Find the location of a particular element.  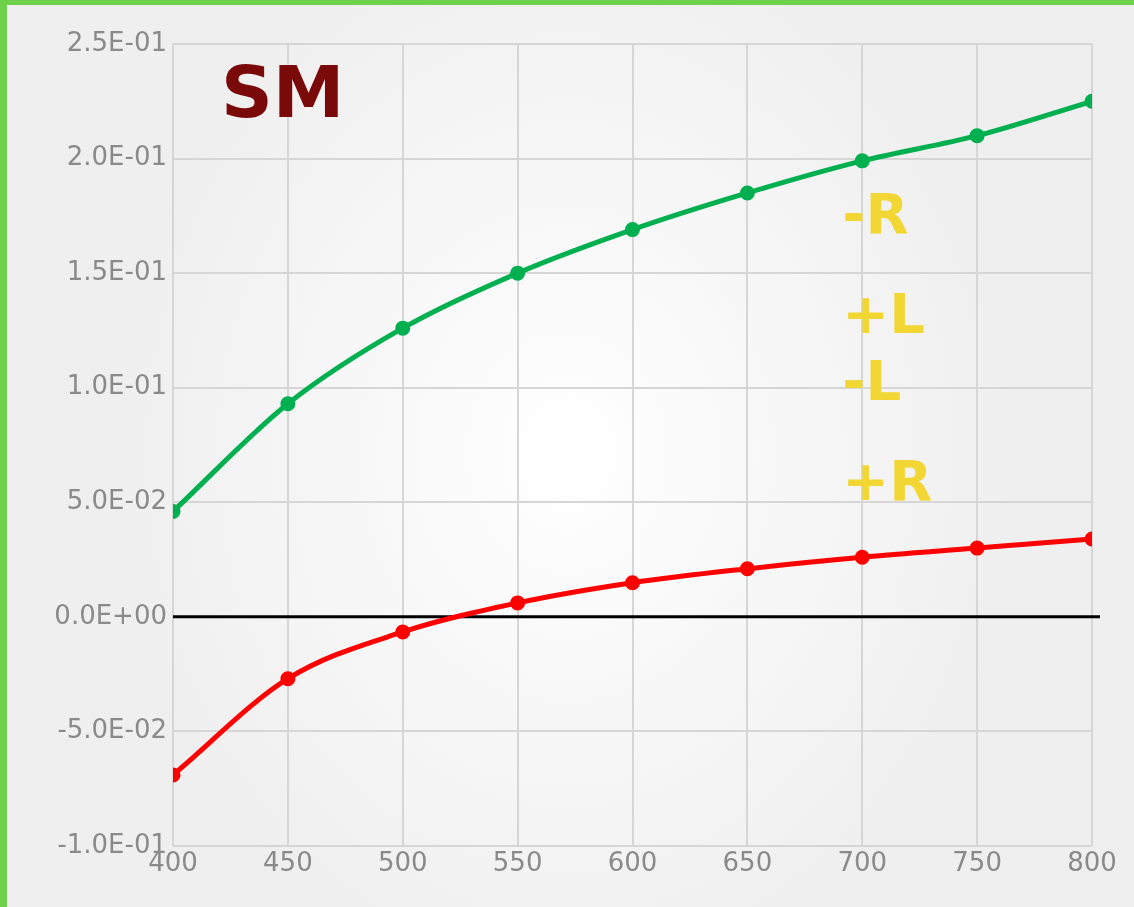

annotation: SM is located at coordinates (283, 91).